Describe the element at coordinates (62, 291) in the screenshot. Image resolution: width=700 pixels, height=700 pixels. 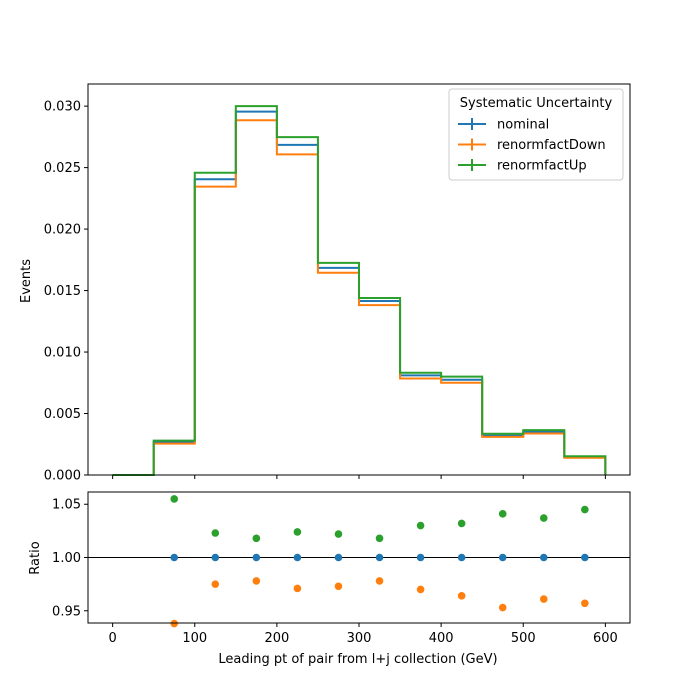
I see `main-y-tick-label: 0.015` at that location.